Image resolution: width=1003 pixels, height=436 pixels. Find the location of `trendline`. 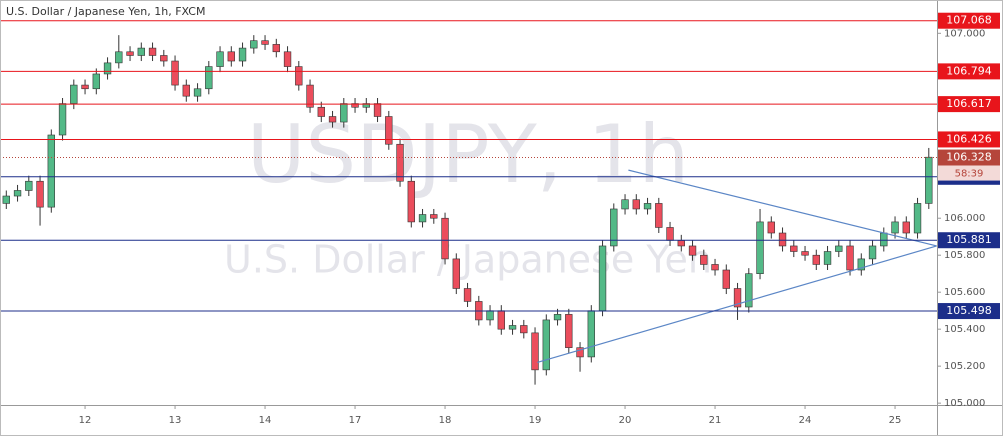

trendline is located at coordinates (737, 304).